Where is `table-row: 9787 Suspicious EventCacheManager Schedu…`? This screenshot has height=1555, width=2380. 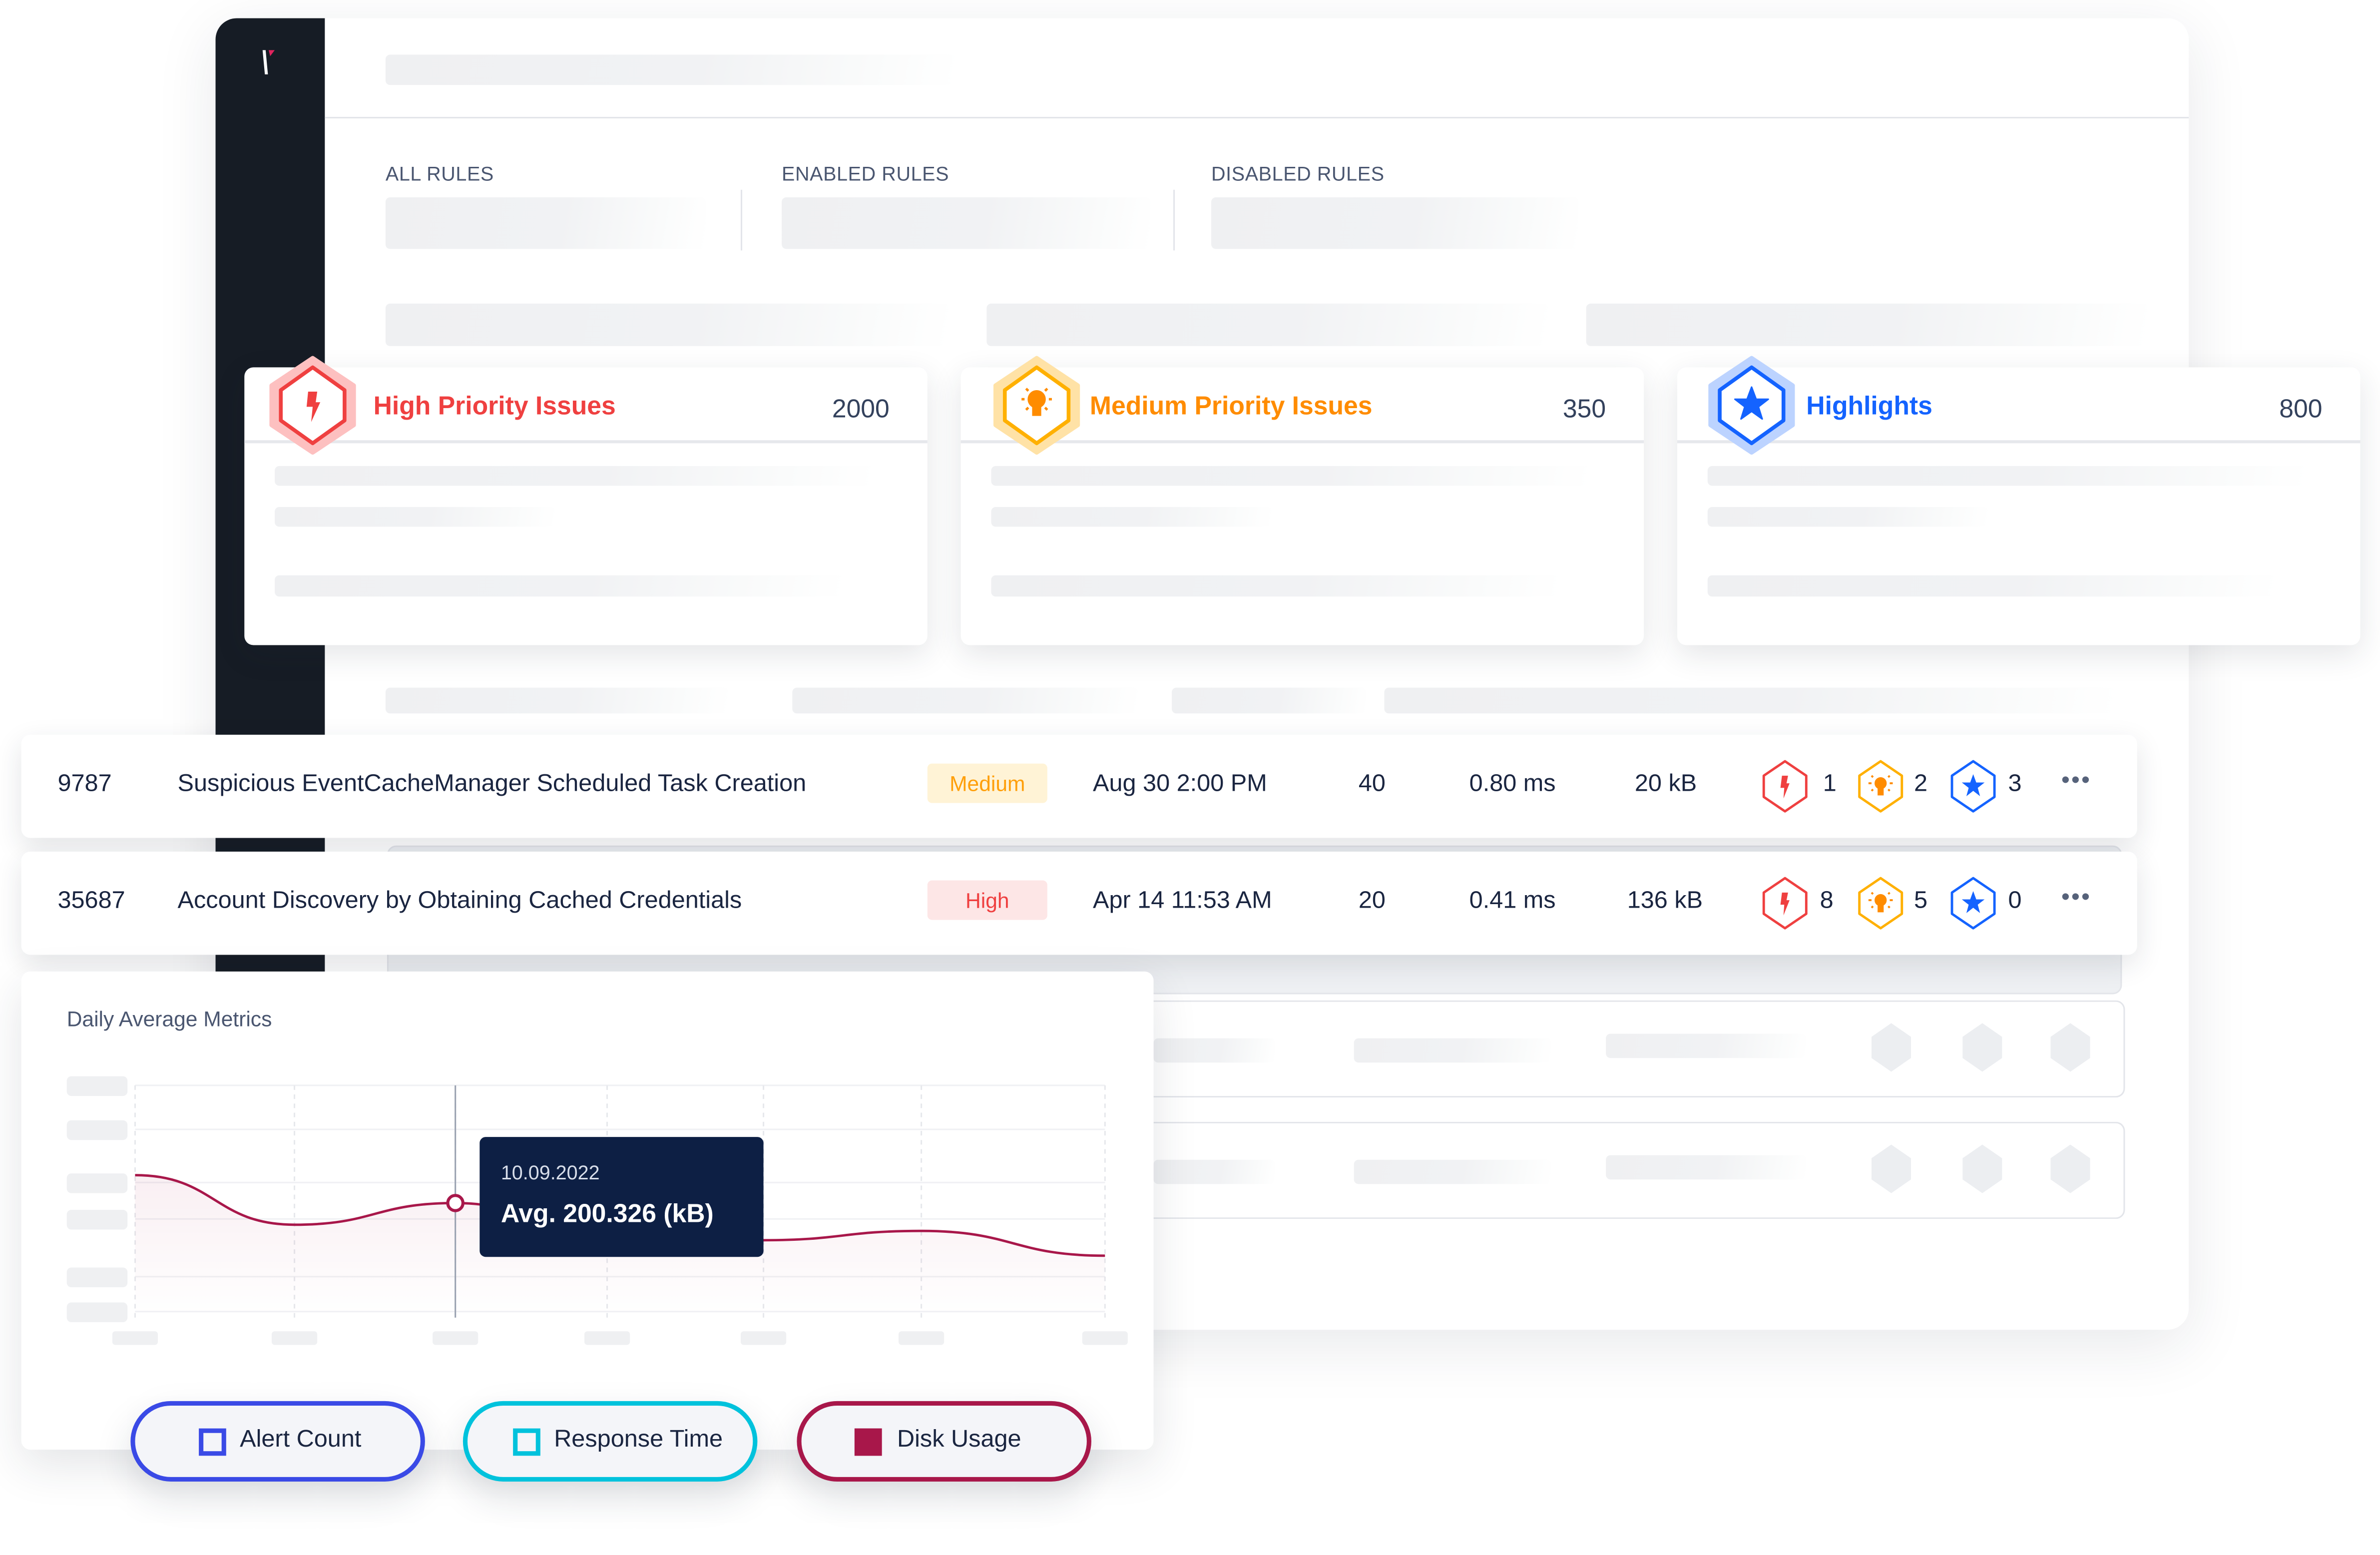 table-row: 9787 Suspicious EventCacheManager Schedu… is located at coordinates (1079, 786).